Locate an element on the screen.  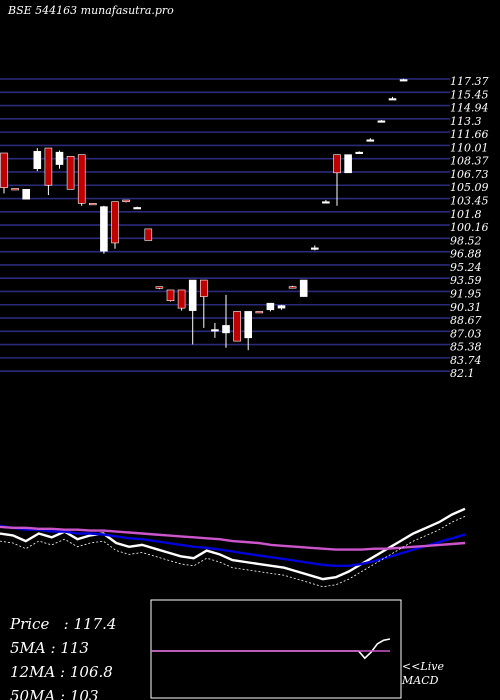
y-tick-label: 115.45 is located at coordinates (469, 94).